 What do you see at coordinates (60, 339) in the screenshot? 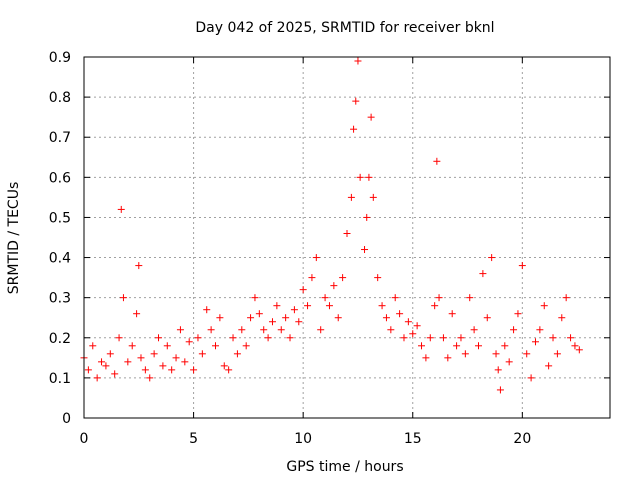
I see `y-tick-label: 0.2` at bounding box center [60, 339].